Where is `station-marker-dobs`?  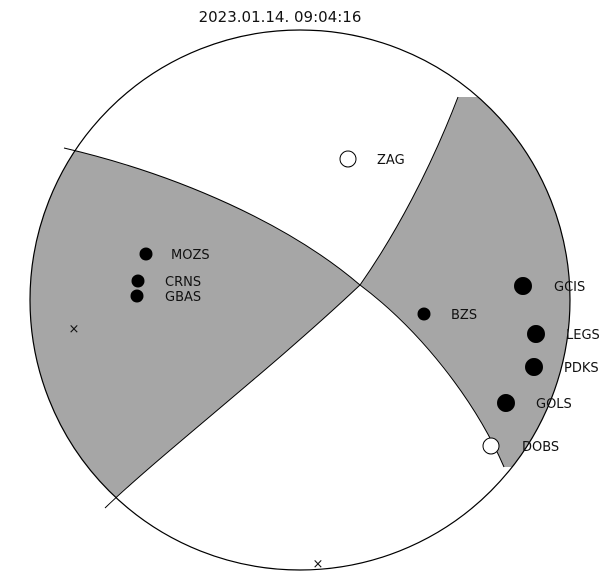
station-marker-dobs is located at coordinates (491, 446).